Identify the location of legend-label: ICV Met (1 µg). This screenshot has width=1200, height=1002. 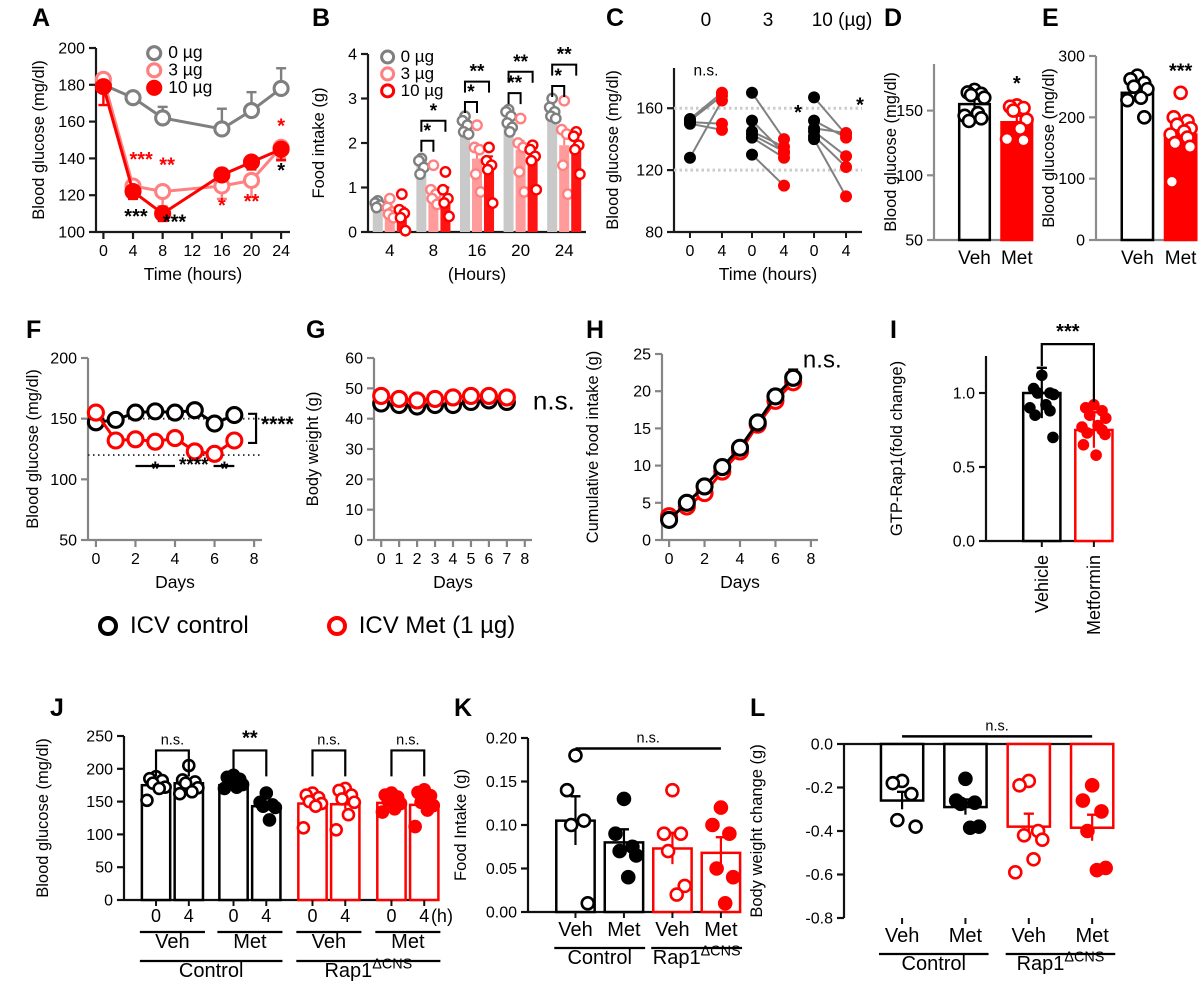
(437, 625).